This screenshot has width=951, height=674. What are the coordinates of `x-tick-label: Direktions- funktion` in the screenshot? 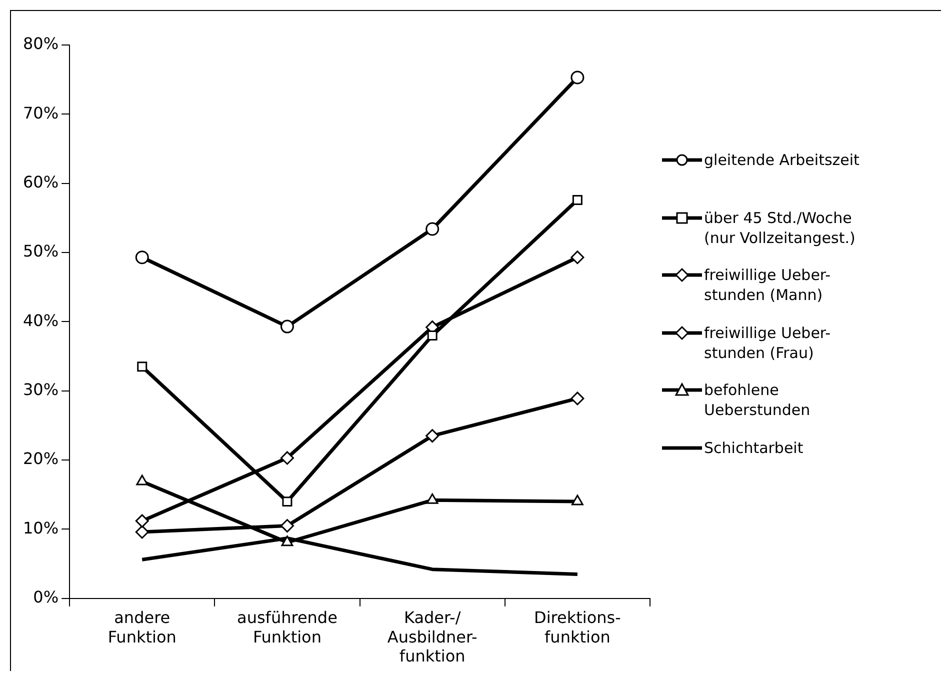 It's located at (577, 627).